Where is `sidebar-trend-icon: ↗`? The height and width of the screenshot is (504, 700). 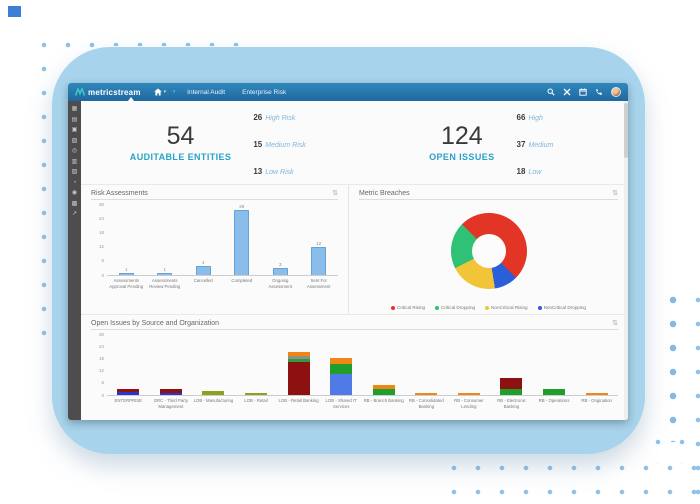
sidebar-trend-icon: ↗ is located at coordinates (74, 214).